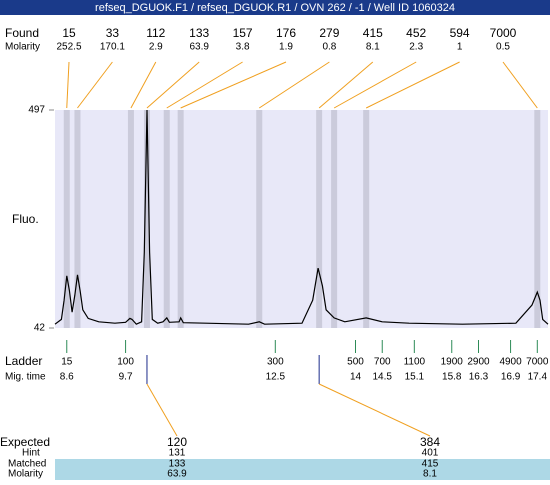 The image size is (550, 485). I want to click on ladder-size: 1100, so click(415, 362).